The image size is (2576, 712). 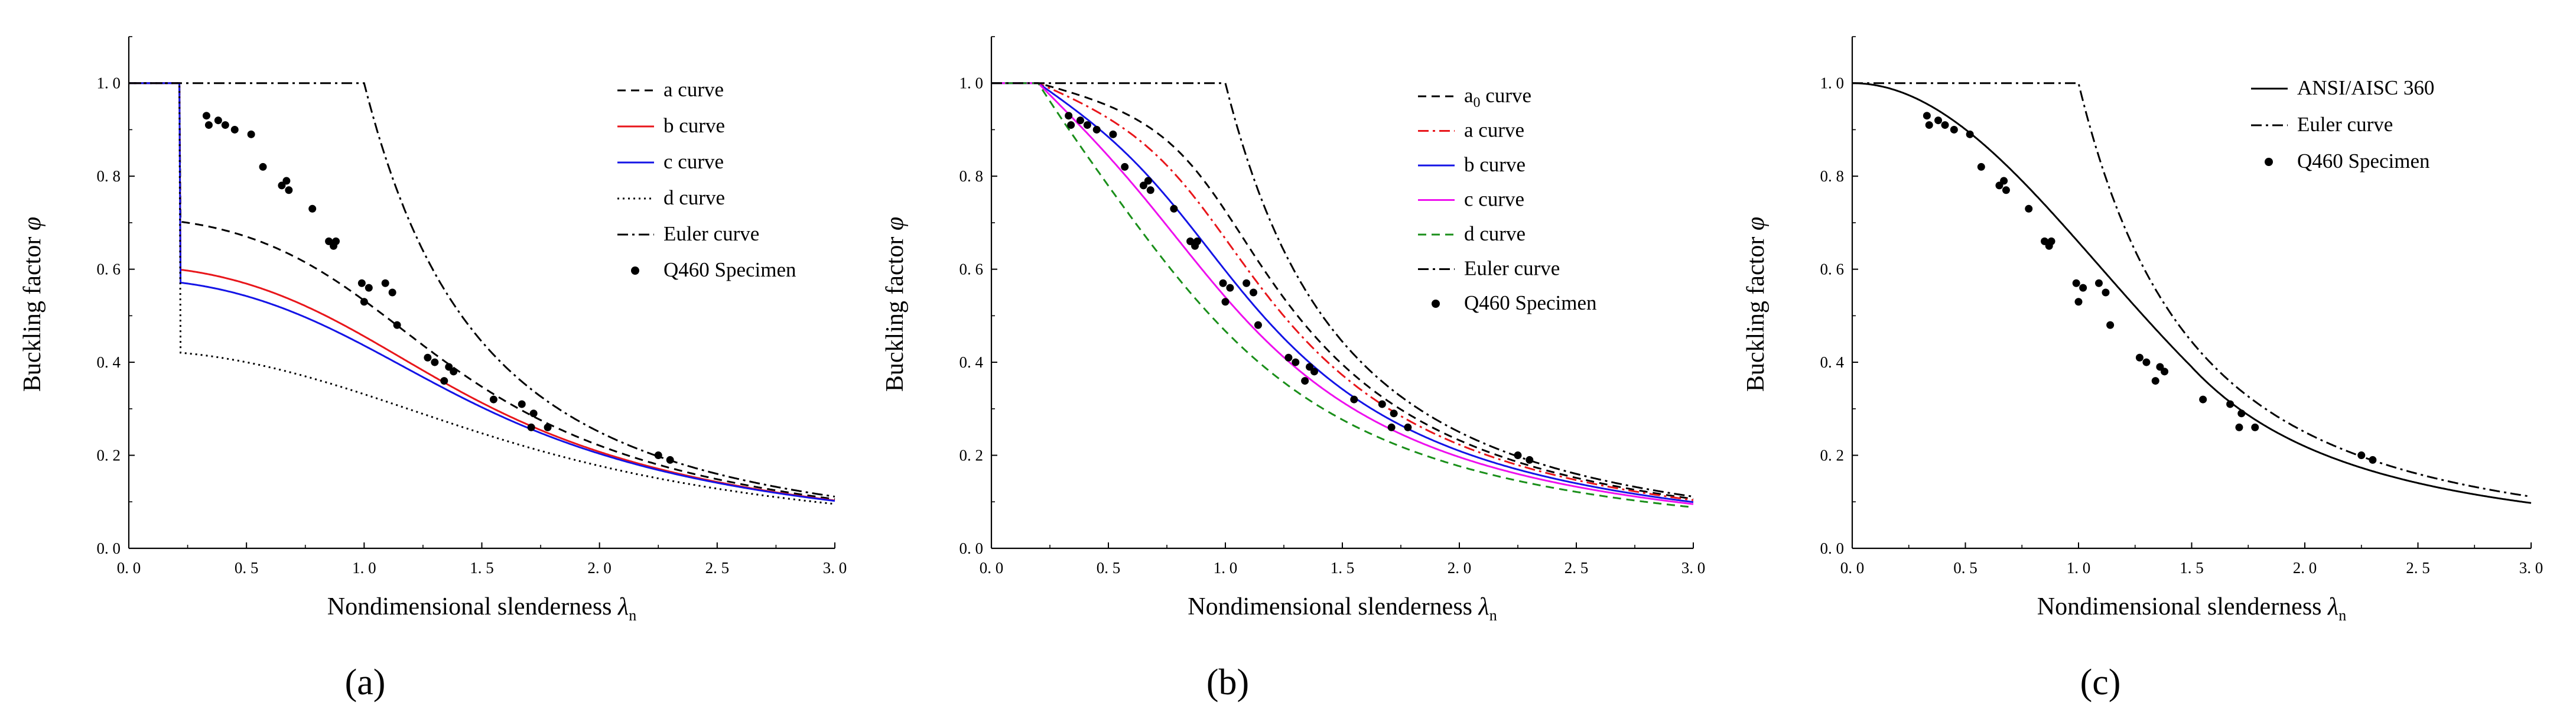 I want to click on legend-label: Euler curve, so click(x=2345, y=124).